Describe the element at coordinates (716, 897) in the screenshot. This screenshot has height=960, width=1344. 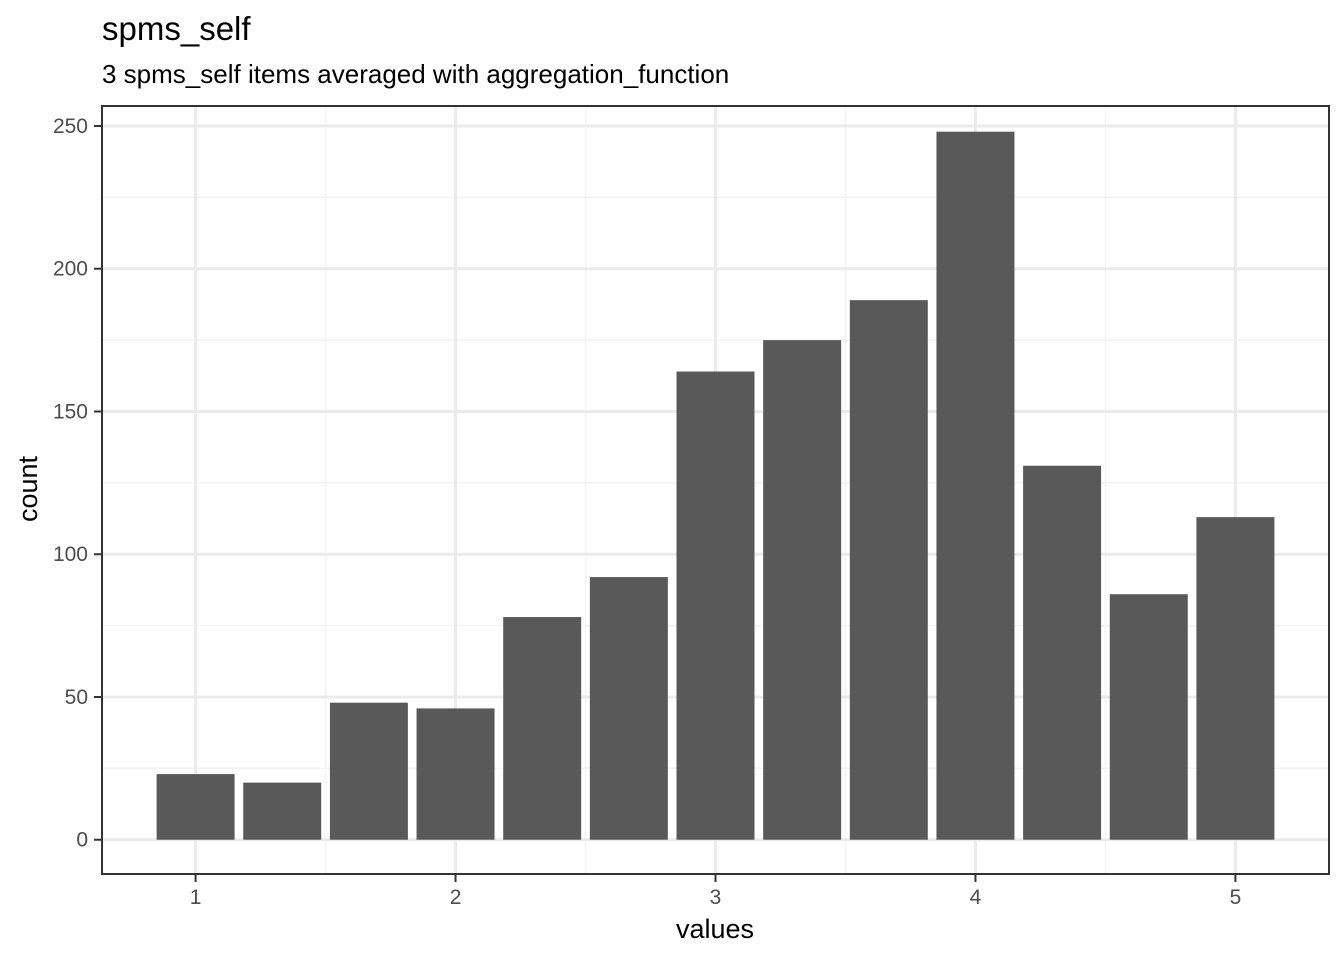
I see `x-tick-label: 3` at that location.